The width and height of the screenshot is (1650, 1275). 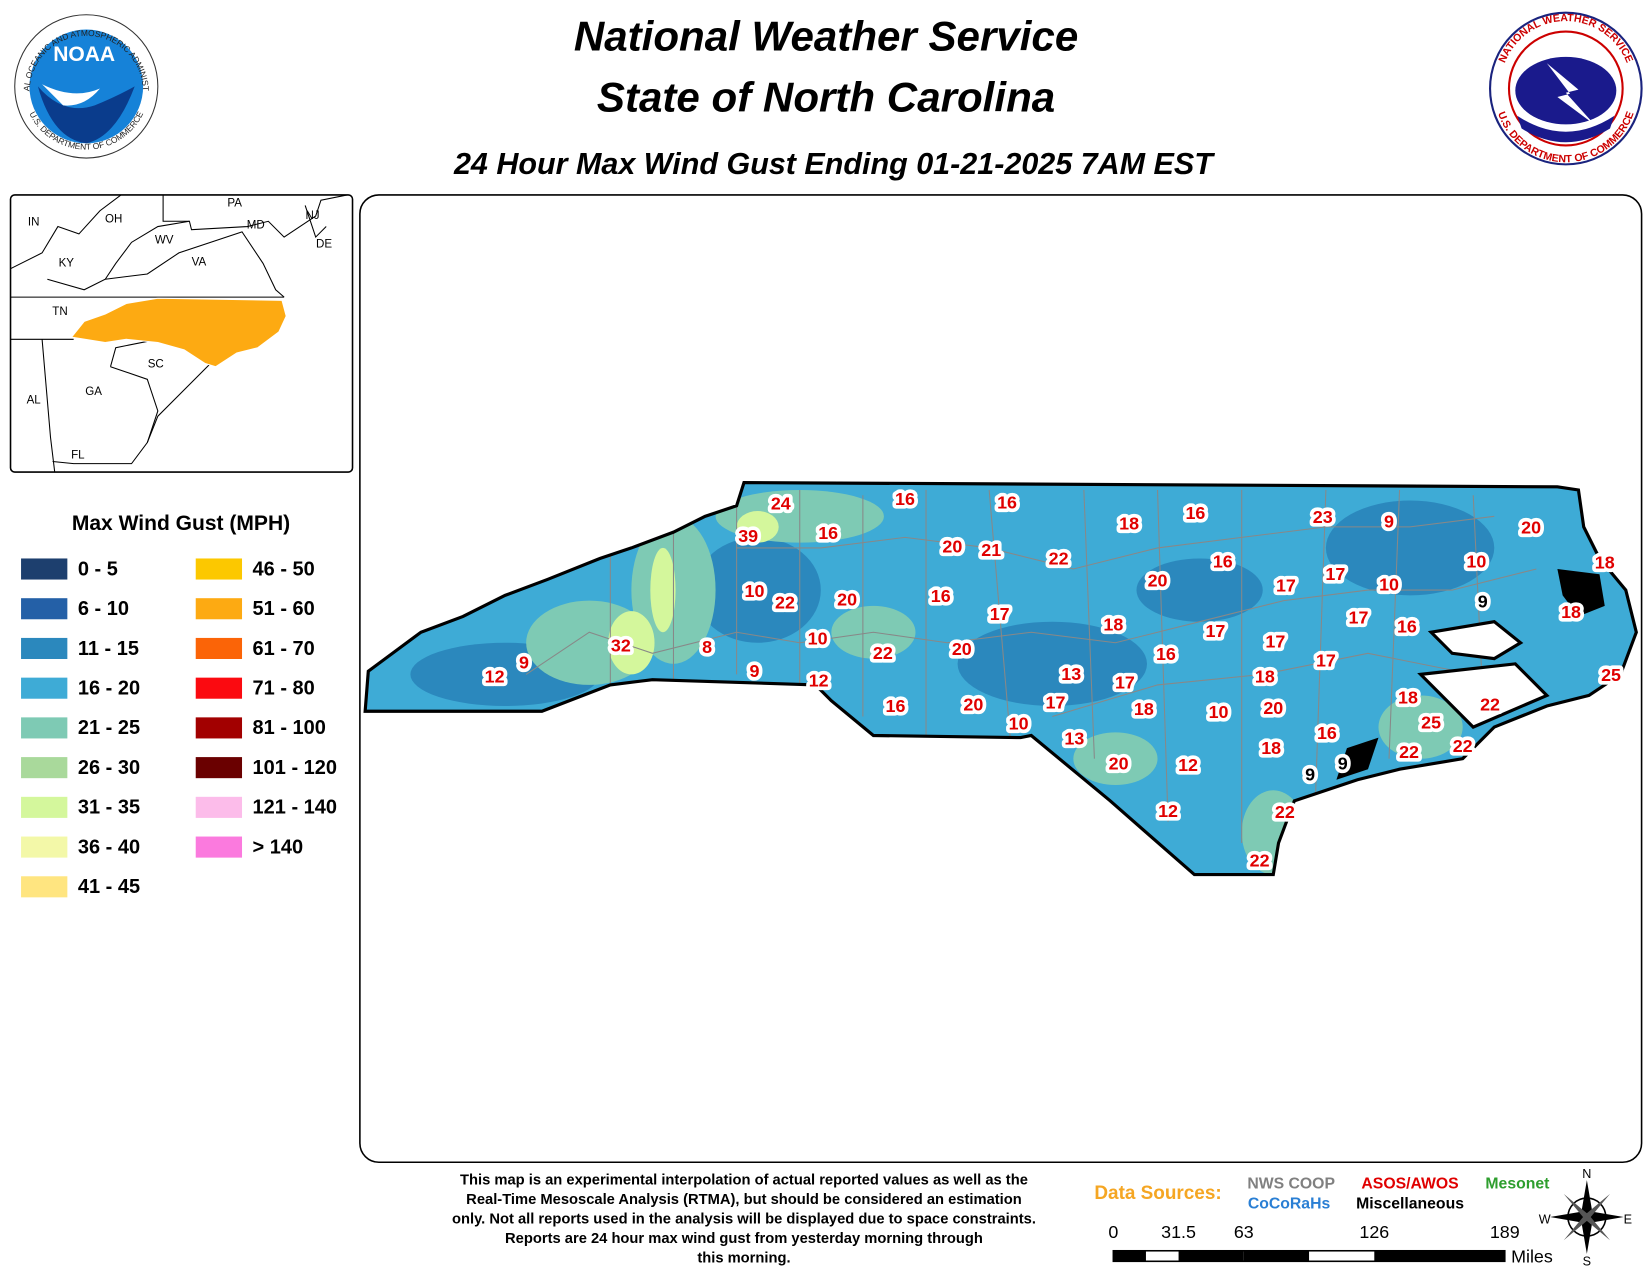 I want to click on compass-letter: S, so click(x=1587, y=1262).